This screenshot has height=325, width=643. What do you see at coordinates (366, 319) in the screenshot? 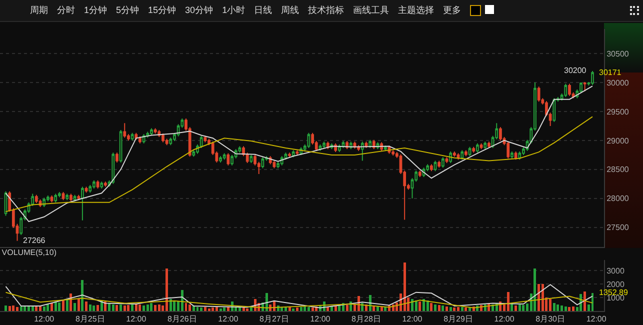
I see `x-tick-label: 8月28日` at bounding box center [366, 319].